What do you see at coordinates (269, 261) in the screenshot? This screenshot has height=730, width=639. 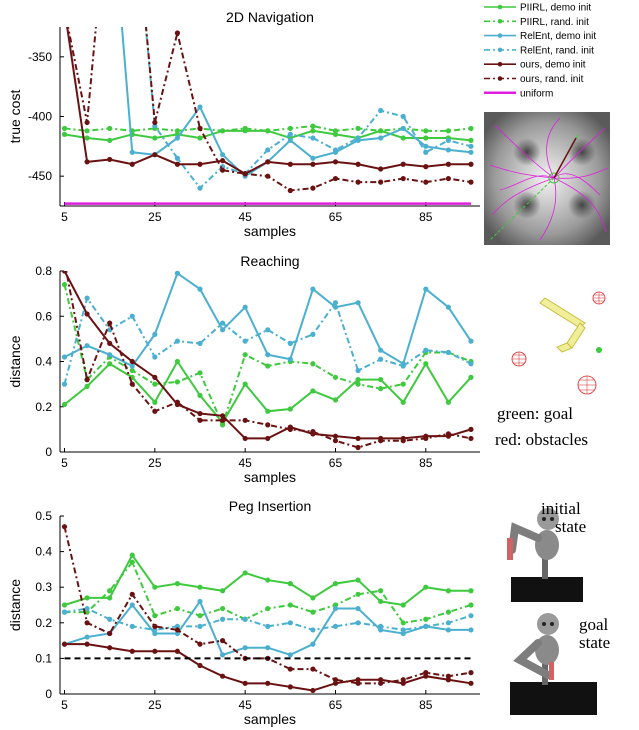 I see `chart-title: Reaching` at bounding box center [269, 261].